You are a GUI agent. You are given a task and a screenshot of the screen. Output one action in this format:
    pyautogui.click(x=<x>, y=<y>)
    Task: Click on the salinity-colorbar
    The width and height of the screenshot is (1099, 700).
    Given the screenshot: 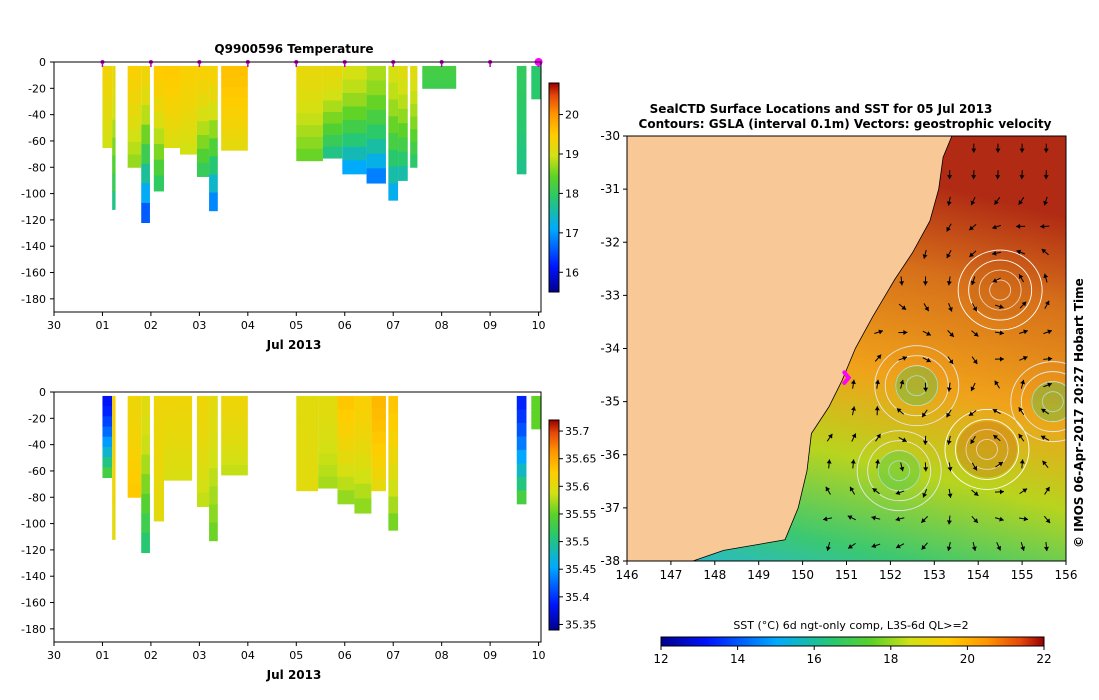 What is the action you would take?
    pyautogui.click(x=554, y=525)
    